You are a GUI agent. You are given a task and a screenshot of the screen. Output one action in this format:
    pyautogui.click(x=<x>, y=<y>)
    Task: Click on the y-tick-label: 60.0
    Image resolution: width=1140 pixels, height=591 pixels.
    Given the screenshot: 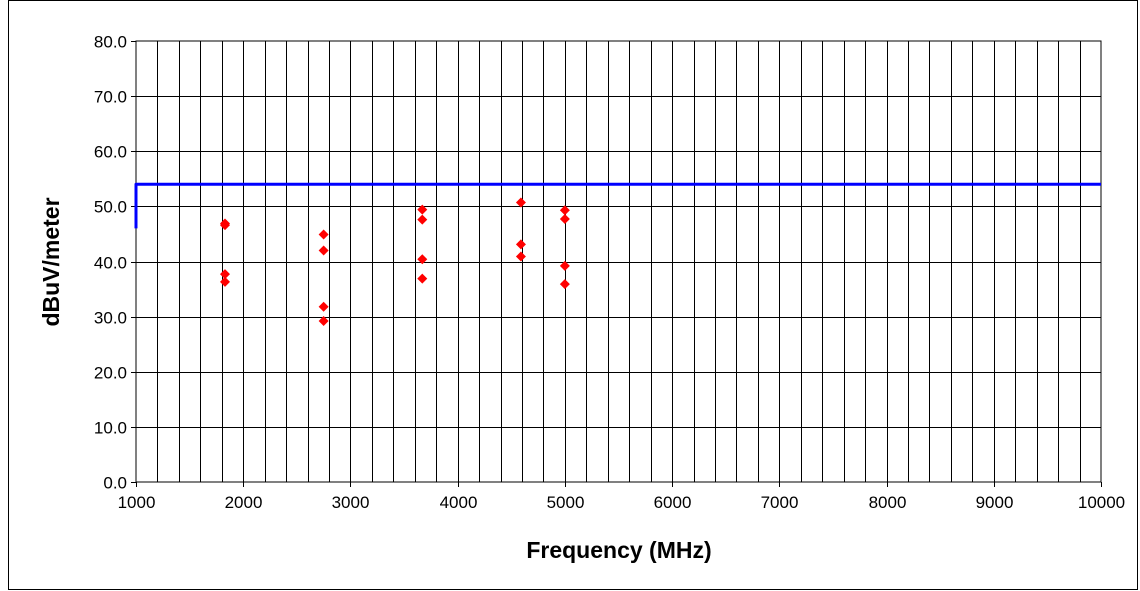 What is the action you would take?
    pyautogui.click(x=110, y=152)
    